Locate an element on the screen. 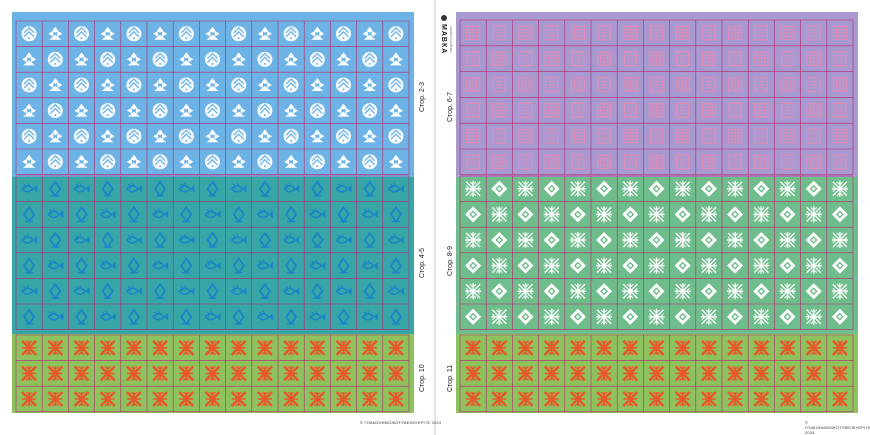 The image size is (870, 435). right-label-section-3: Стор. 11 is located at coordinates (450, 378).